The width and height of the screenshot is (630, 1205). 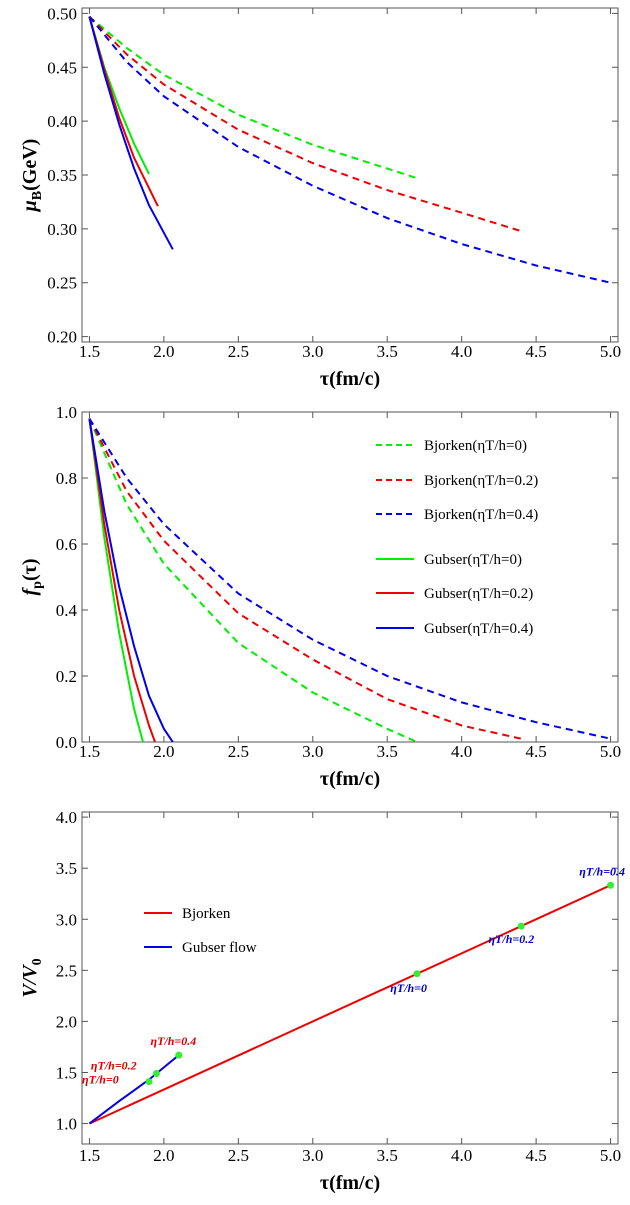 What do you see at coordinates (66, 1021) in the screenshot?
I see `y-tick-label: 2.0` at bounding box center [66, 1021].